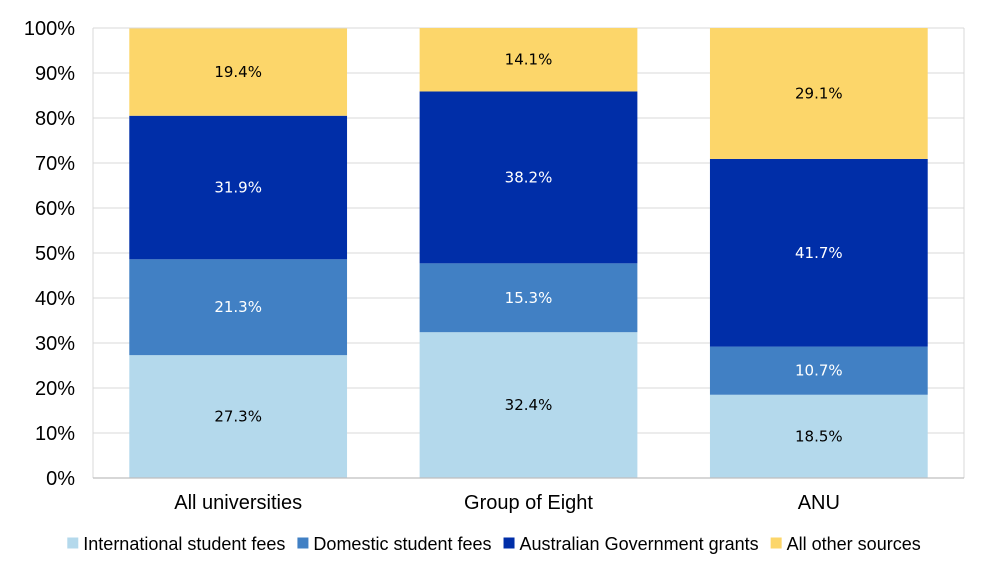  Describe the element at coordinates (55, 164) in the screenshot. I see `y-tick-label: 70%` at that location.